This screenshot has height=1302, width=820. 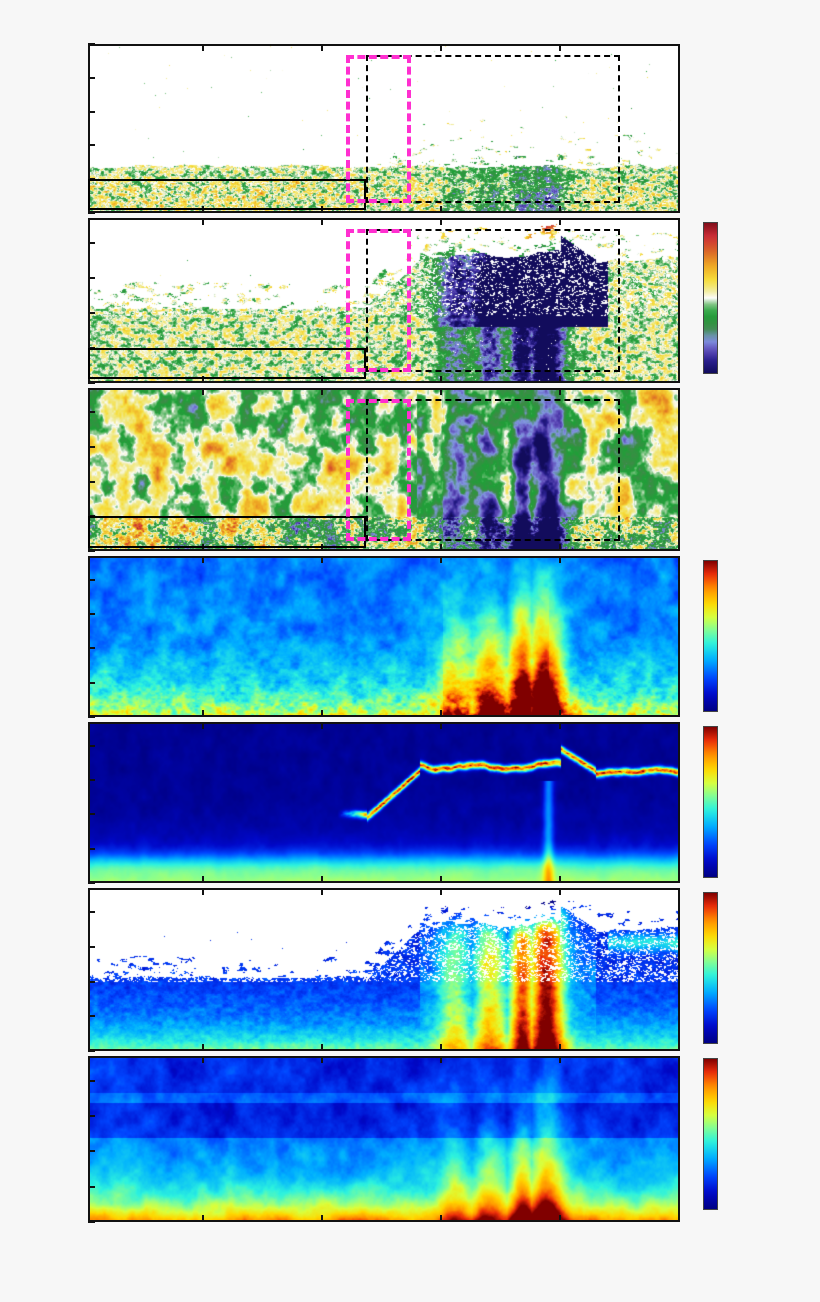 What do you see at coordinates (710, 802) in the screenshot?
I see `colorbar-snr-lidar-gradient` at bounding box center [710, 802].